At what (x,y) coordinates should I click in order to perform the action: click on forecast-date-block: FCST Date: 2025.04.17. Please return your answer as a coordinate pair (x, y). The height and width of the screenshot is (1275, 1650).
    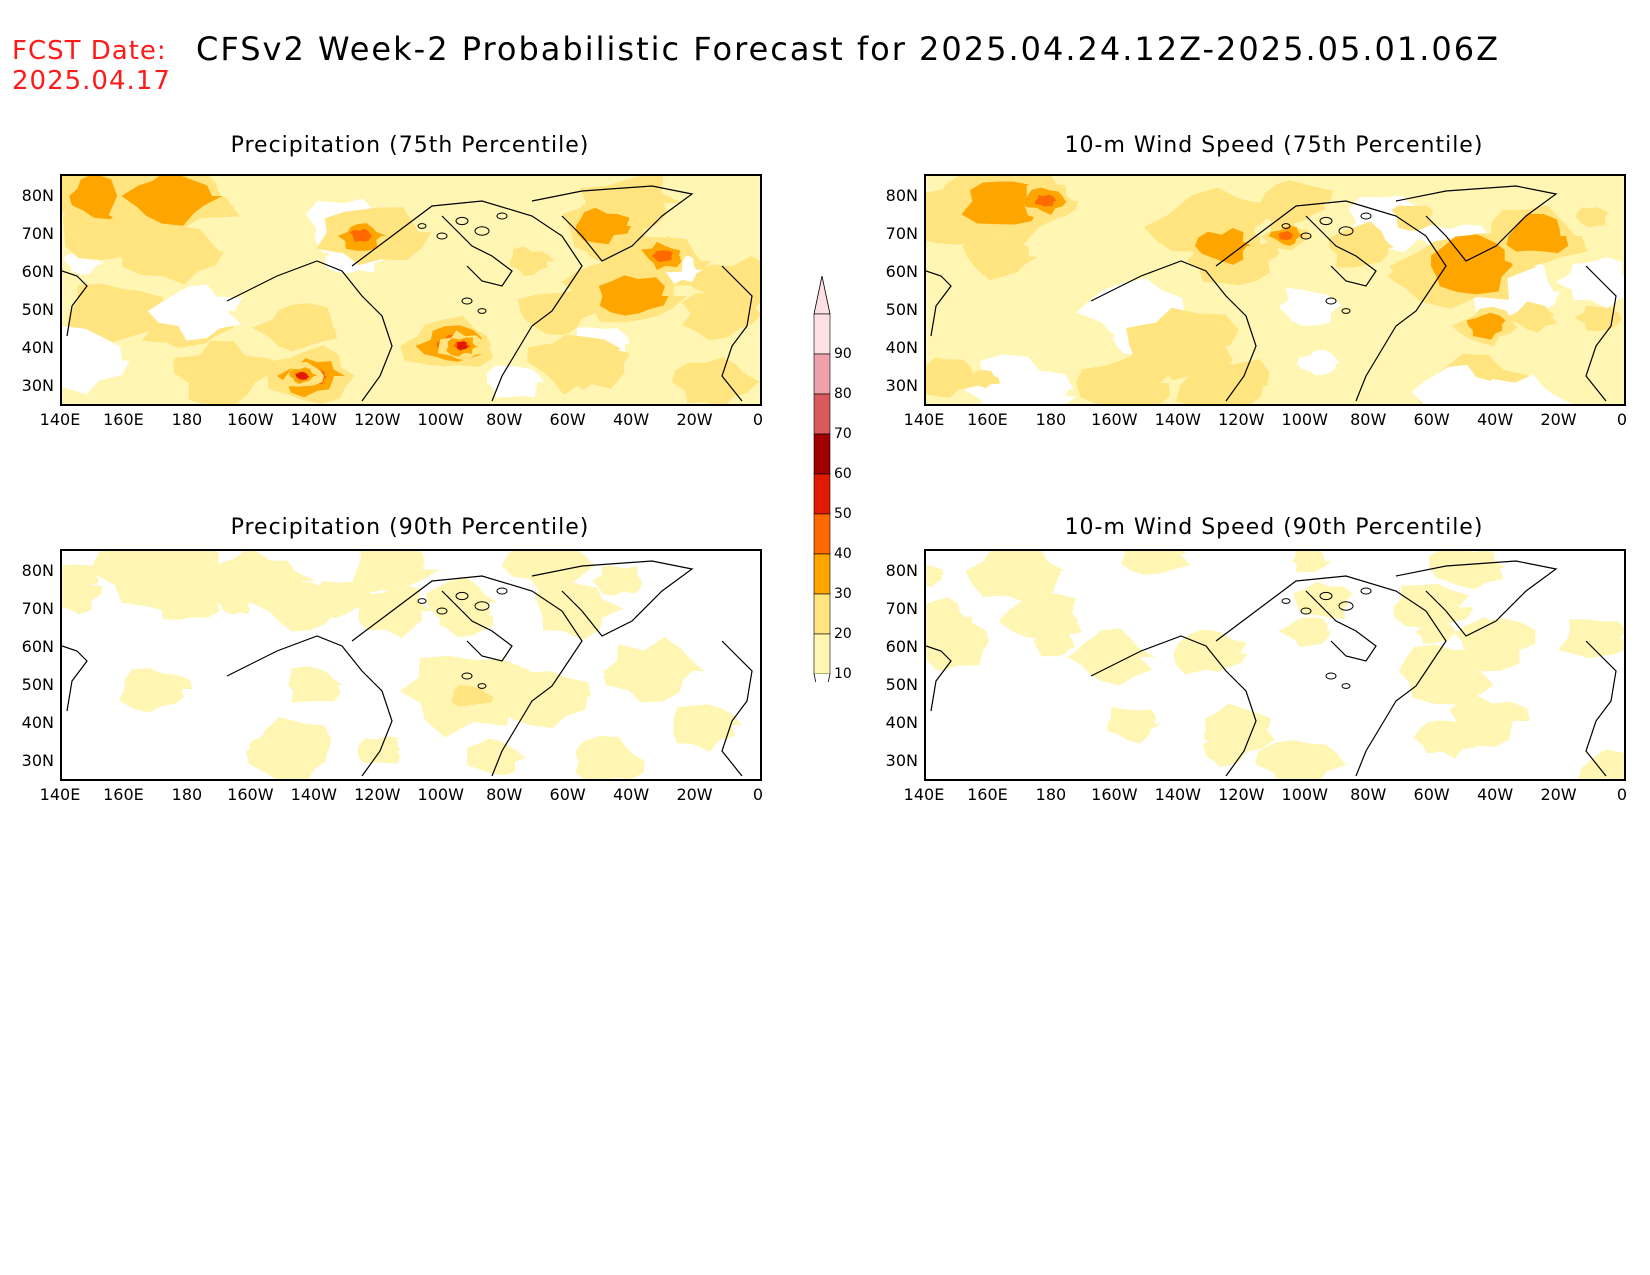
    Looking at the image, I should click on (91, 66).